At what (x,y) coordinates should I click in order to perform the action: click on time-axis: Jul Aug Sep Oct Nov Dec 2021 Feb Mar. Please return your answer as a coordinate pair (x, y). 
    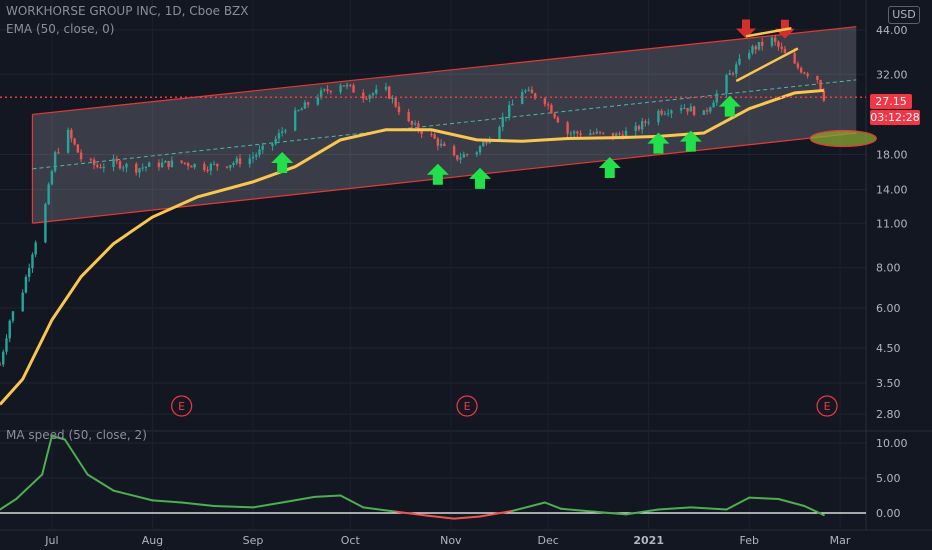
    Looking at the image, I should click on (447, 540).